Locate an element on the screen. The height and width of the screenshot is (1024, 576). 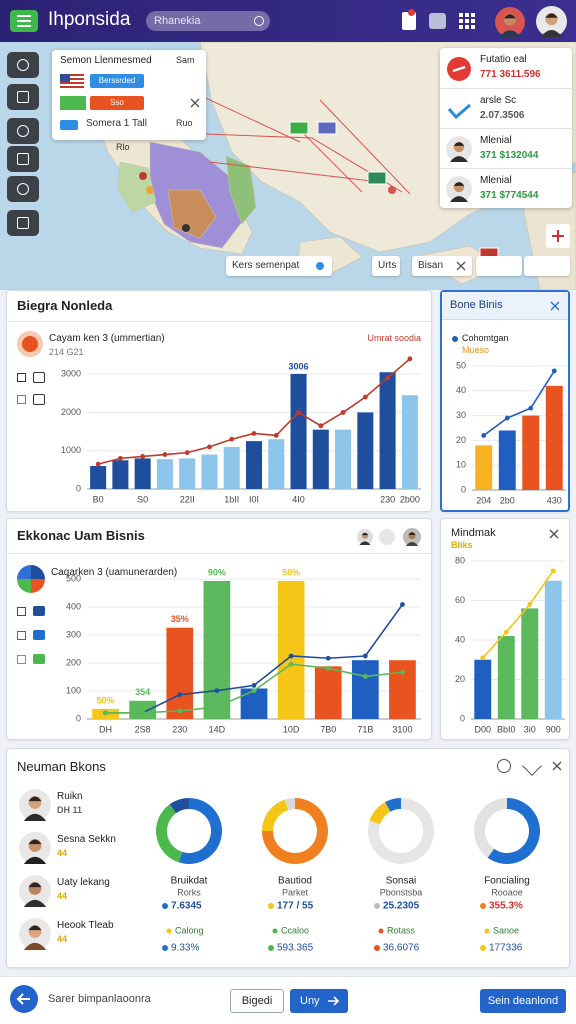
footer-button: Uny is located at coordinates (319, 1001).